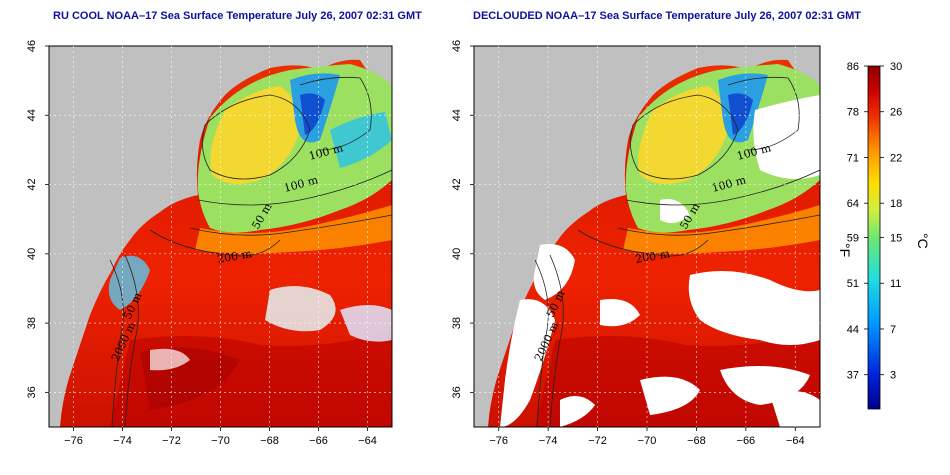  I want to click on colorbar-ticks: 86 30 78 26 71 22 64 18 59 15 51 11 44 7 37 3, so click(875, 221).